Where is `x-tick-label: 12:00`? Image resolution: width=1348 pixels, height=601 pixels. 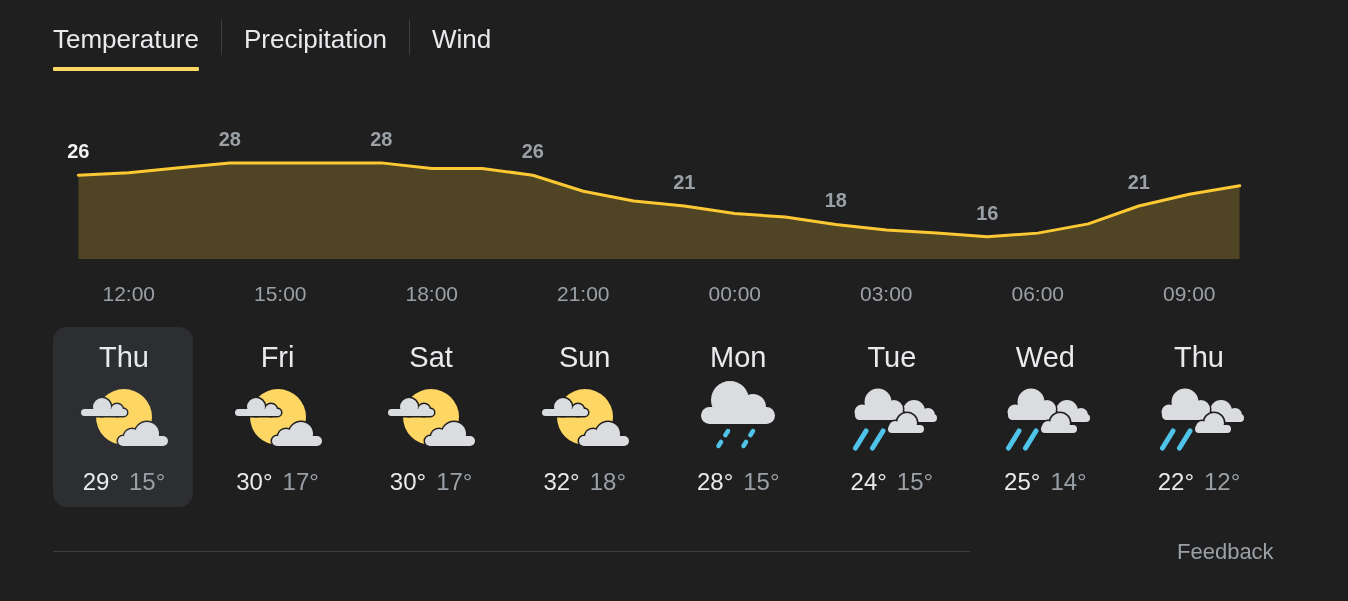 x-tick-label: 12:00 is located at coordinates (129, 294).